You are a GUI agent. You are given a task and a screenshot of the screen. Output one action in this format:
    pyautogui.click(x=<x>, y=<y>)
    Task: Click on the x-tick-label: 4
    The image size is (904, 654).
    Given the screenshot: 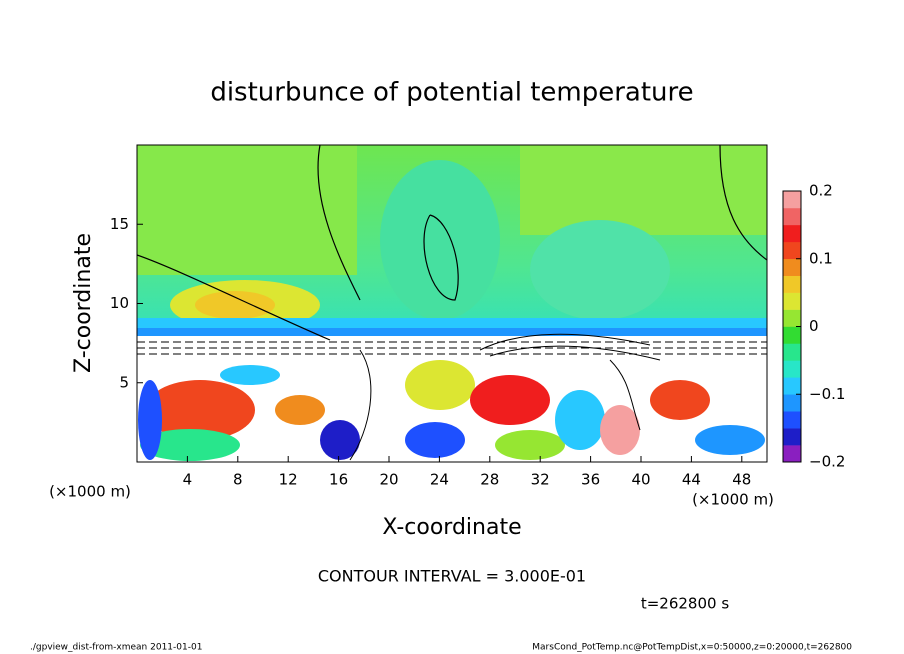 What is the action you would take?
    pyautogui.click(x=188, y=480)
    